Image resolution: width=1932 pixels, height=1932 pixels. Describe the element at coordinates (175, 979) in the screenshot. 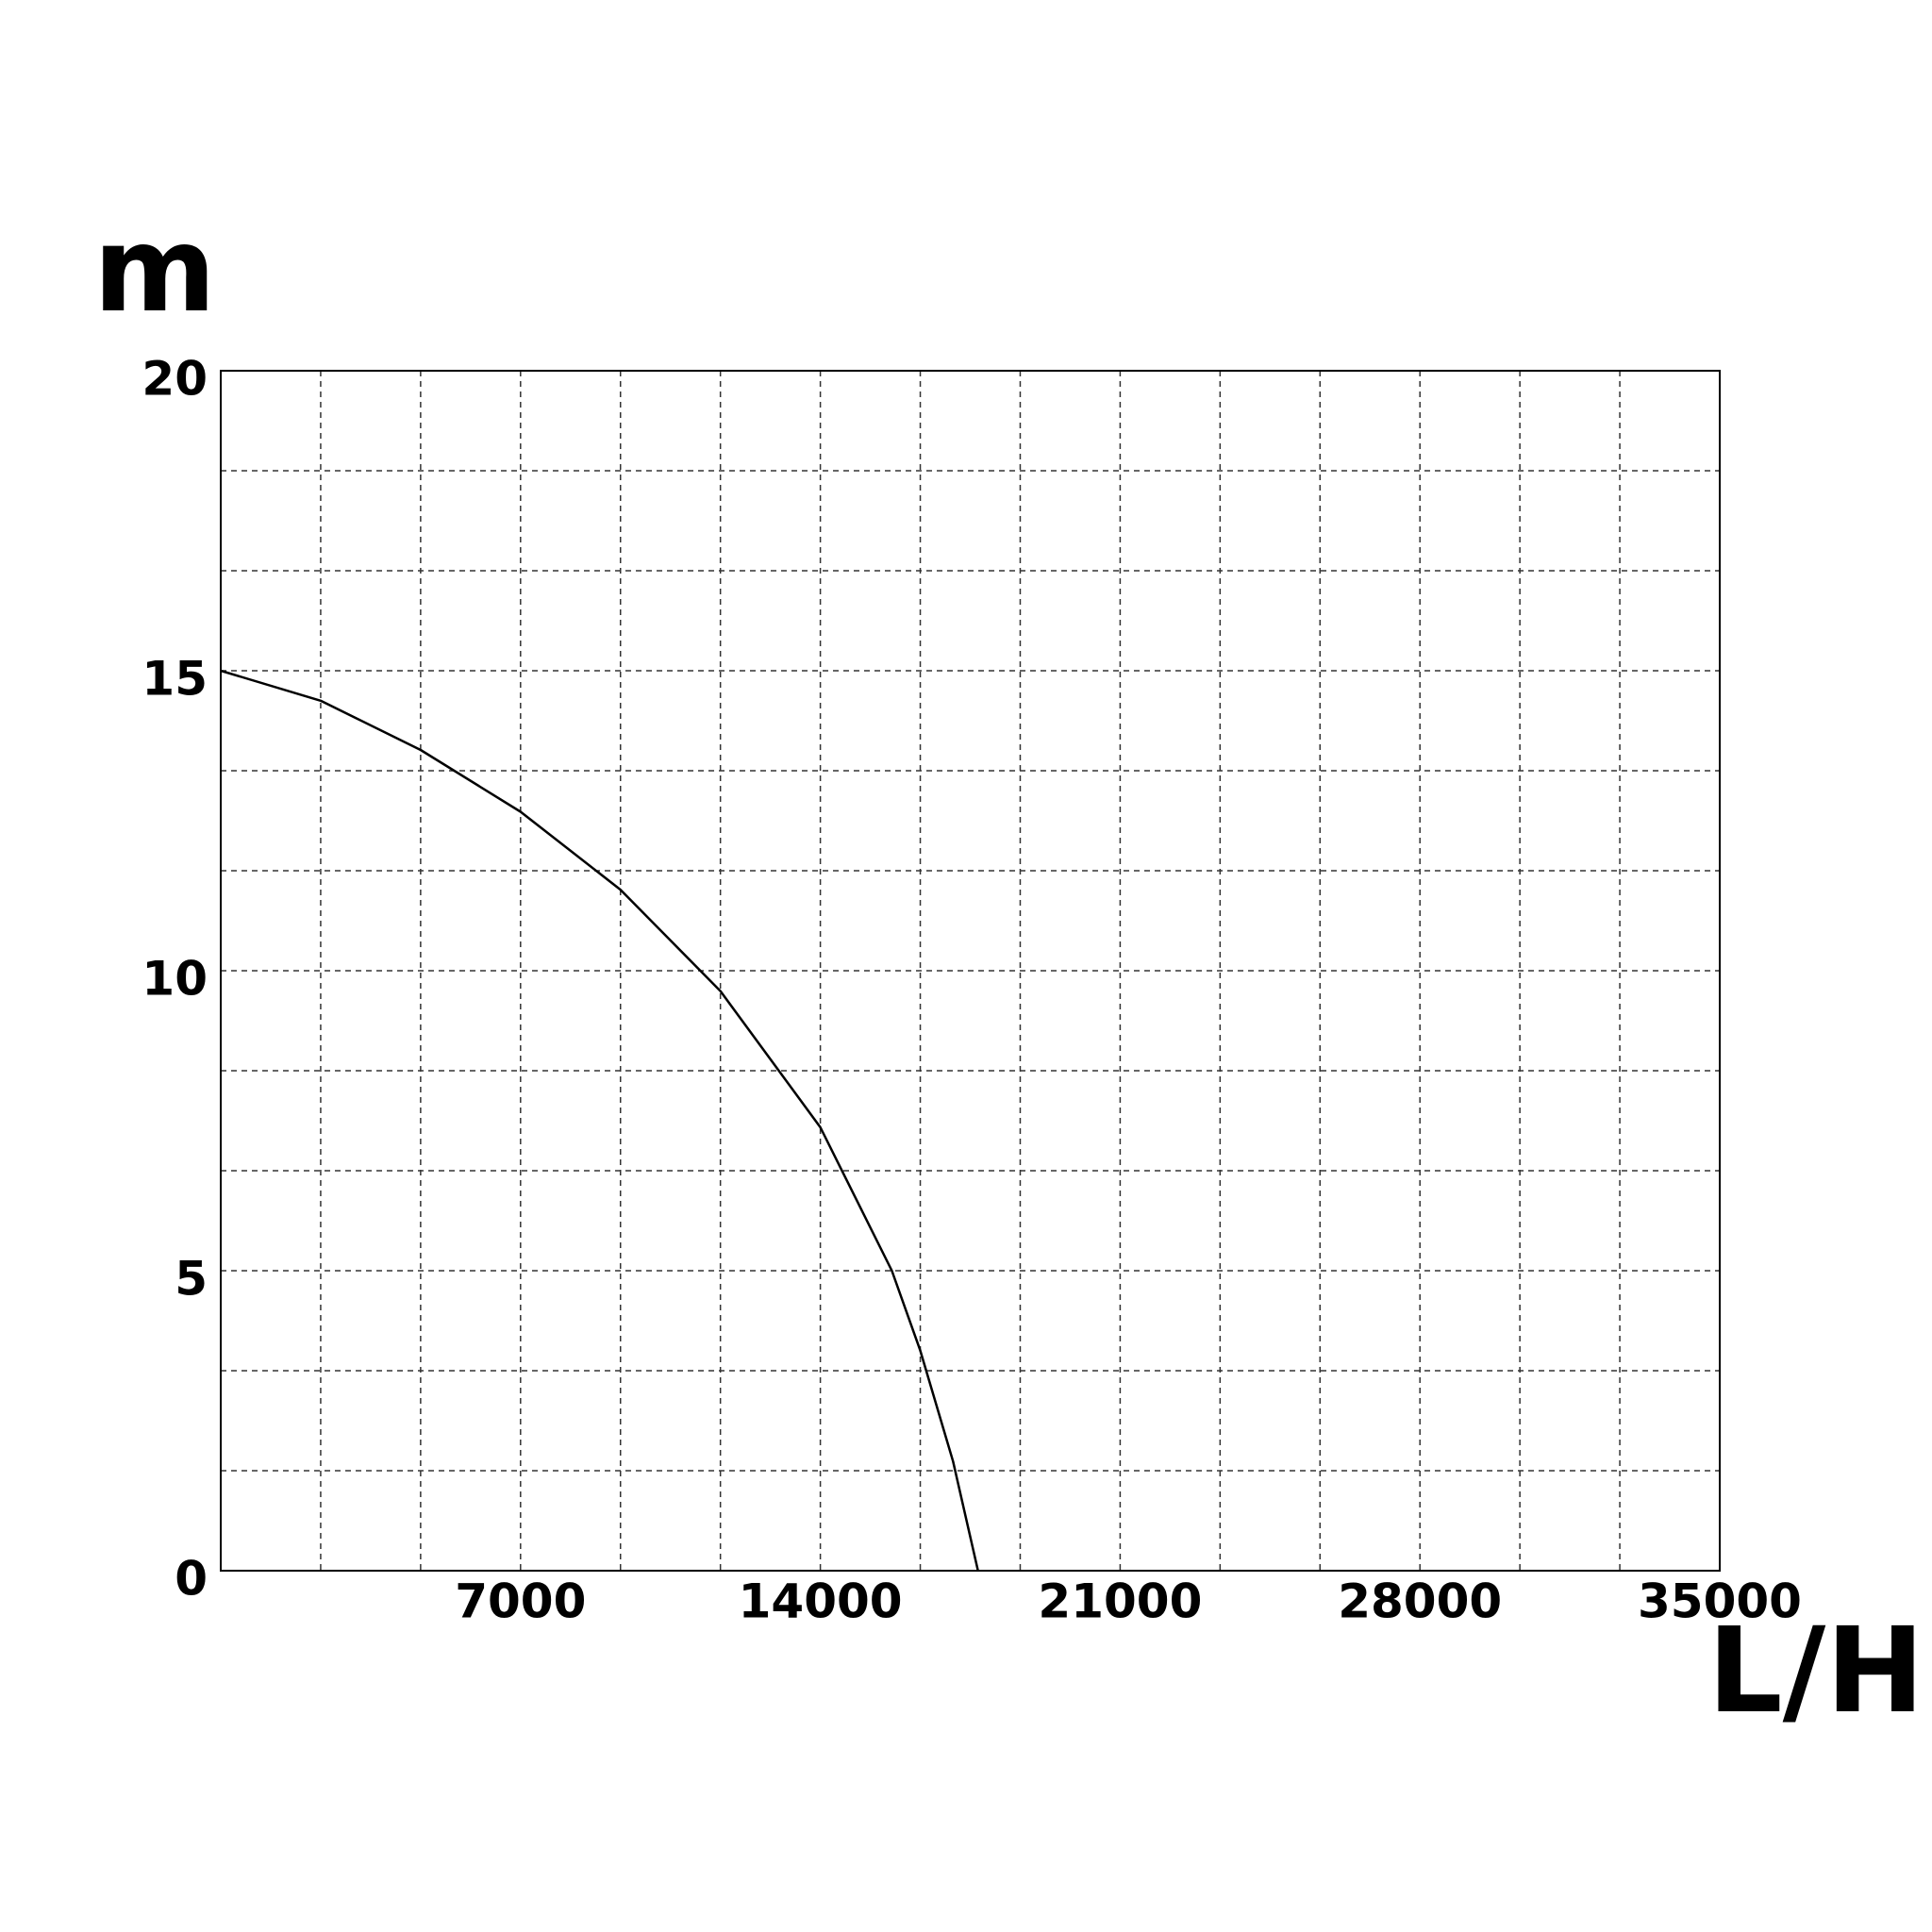

I see `y-tick-label: 10` at that location.